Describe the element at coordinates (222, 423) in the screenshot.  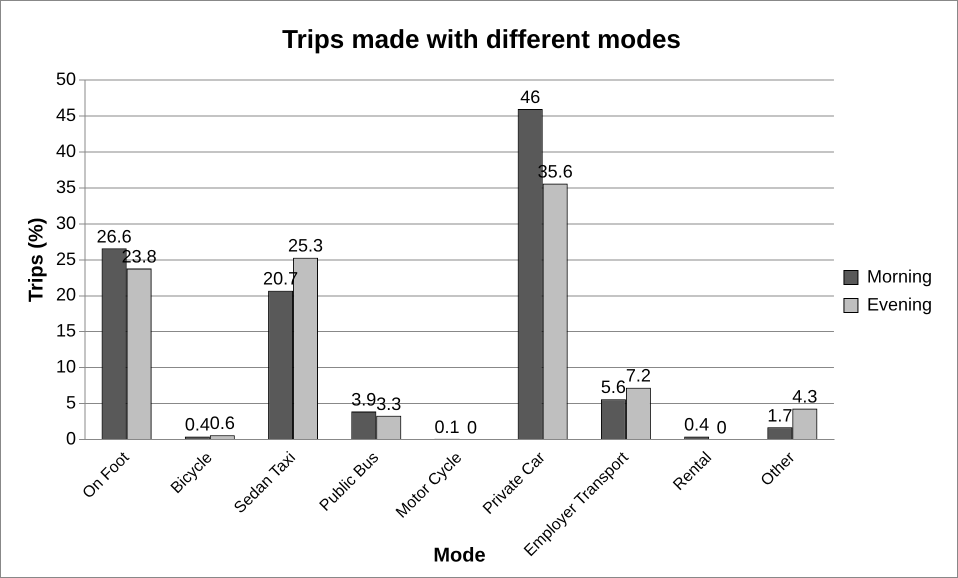
I see `data-label: 0.6` at that location.